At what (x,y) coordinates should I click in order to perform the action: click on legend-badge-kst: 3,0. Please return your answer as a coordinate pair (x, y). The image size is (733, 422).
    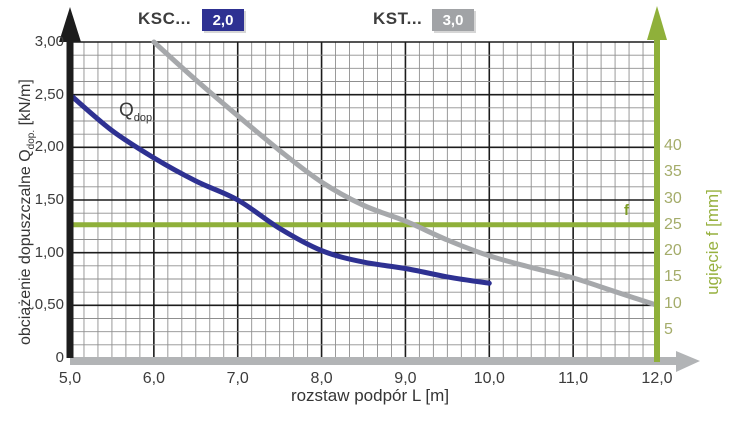
    Looking at the image, I should click on (453, 20).